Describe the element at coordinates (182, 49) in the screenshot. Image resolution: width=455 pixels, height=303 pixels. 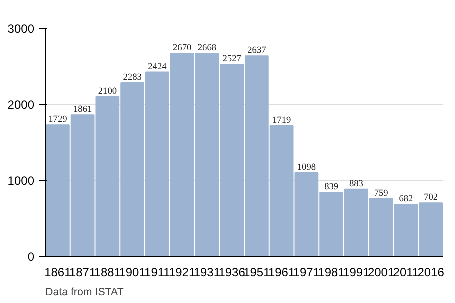
I see `data-label: 2670` at that location.